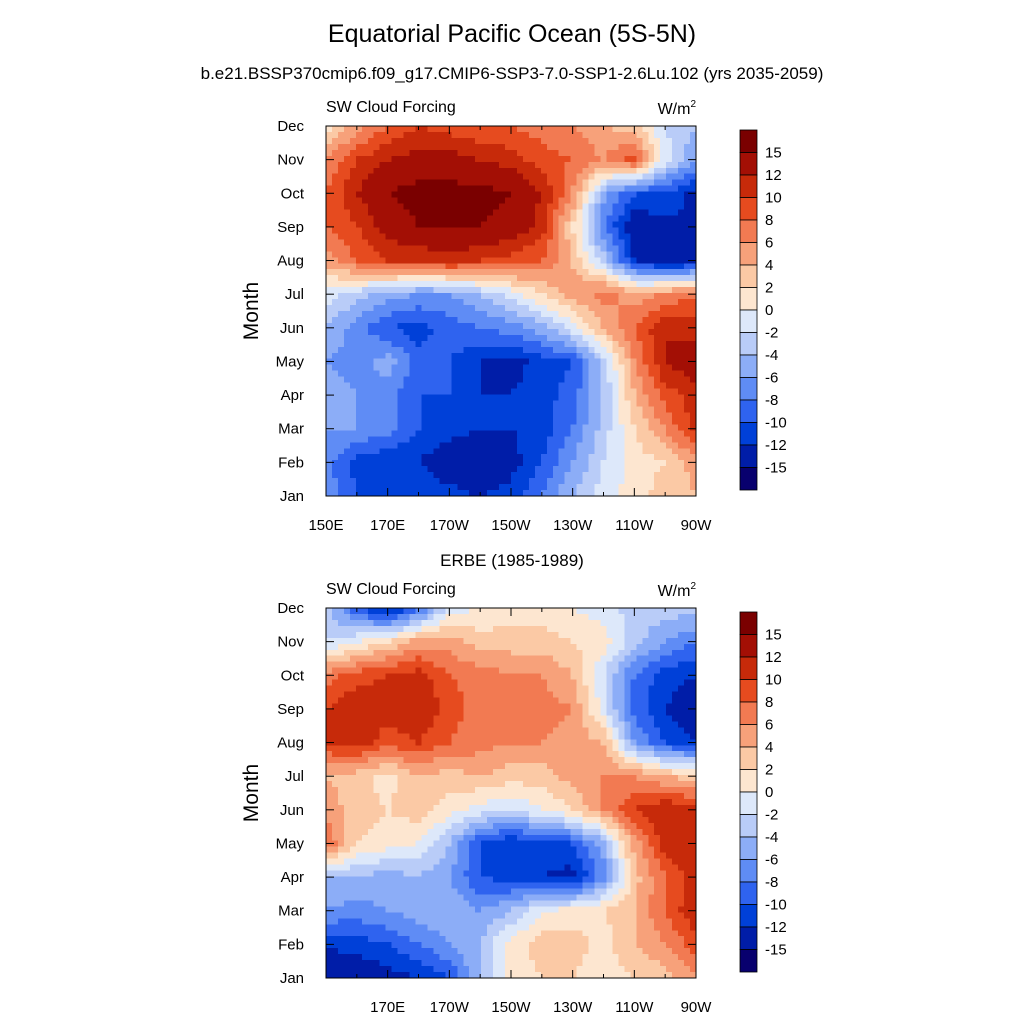 Image resolution: width=1024 pixels, height=1024 pixels. Describe the element at coordinates (291, 429) in the screenshot. I see `y-tick-label: Mar` at that location.